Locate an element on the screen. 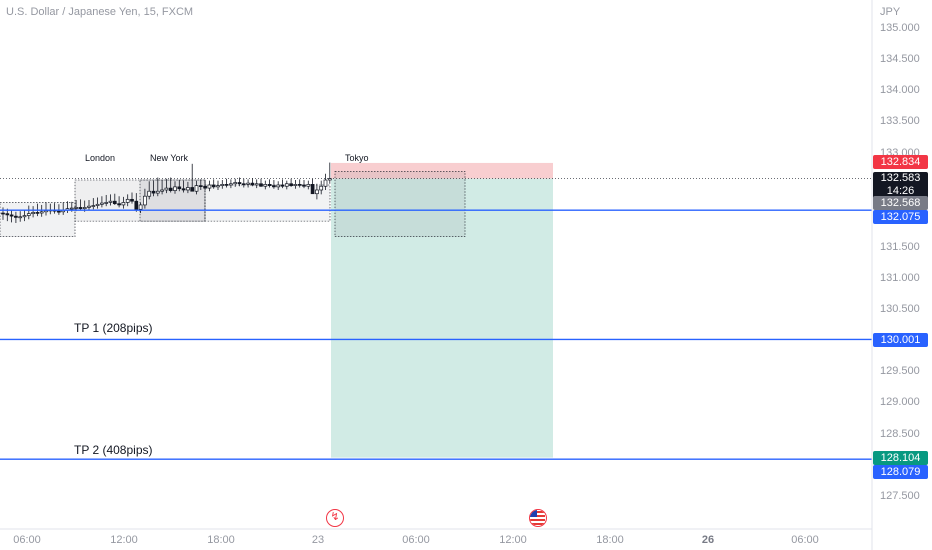  stop-loss-price-tag: 132.834 is located at coordinates (900, 162).